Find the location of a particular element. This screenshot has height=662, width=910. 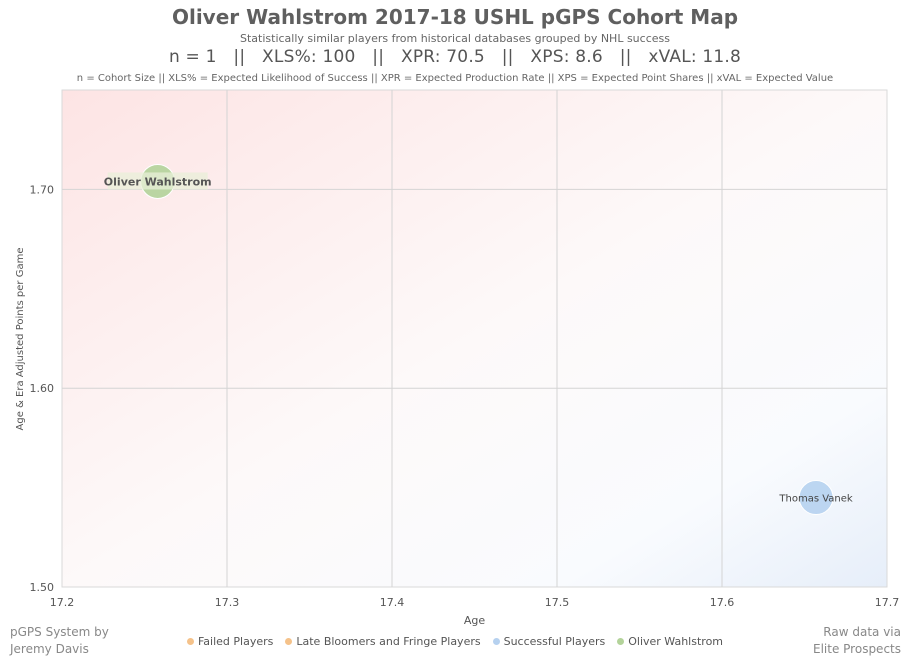

legend-item-successful-players: Successful Players is located at coordinates (549, 641).